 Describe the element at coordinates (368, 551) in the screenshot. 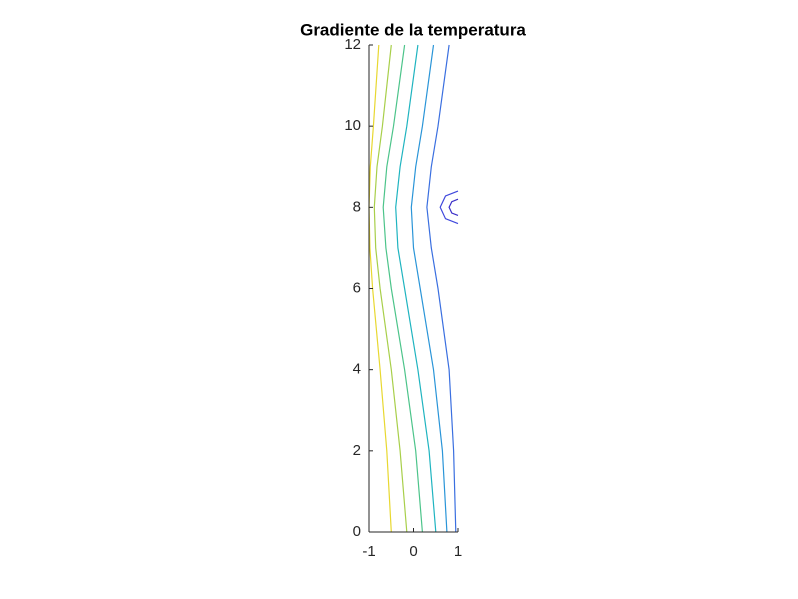

I see `x-tick-label: -1` at that location.